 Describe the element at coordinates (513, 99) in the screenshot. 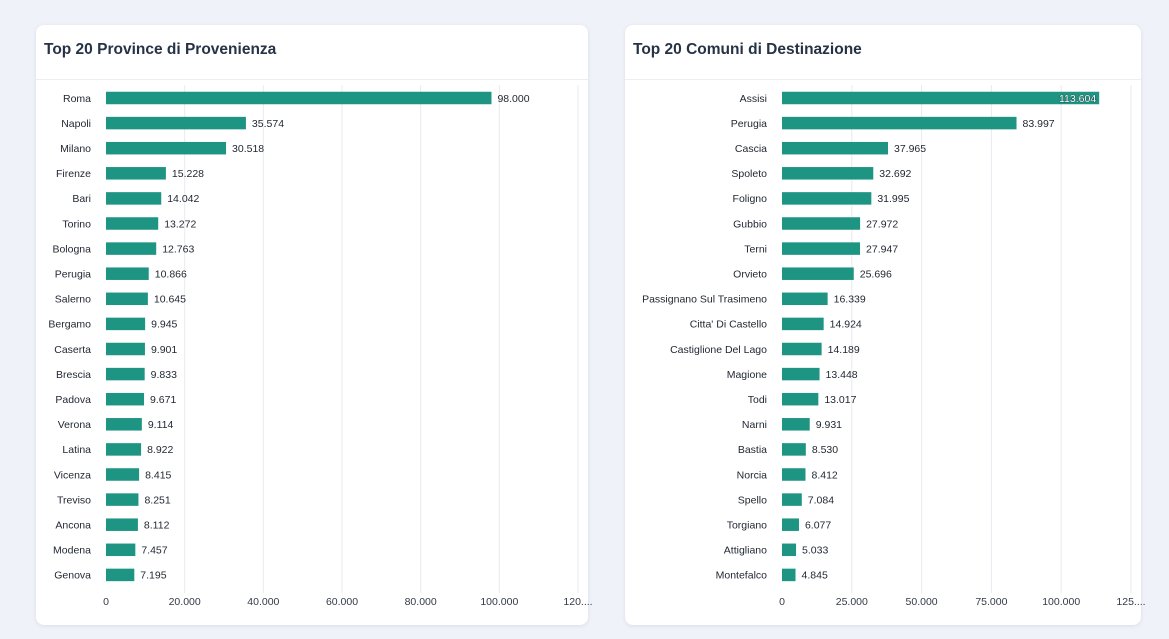

I see `value-label: 98.000` at that location.